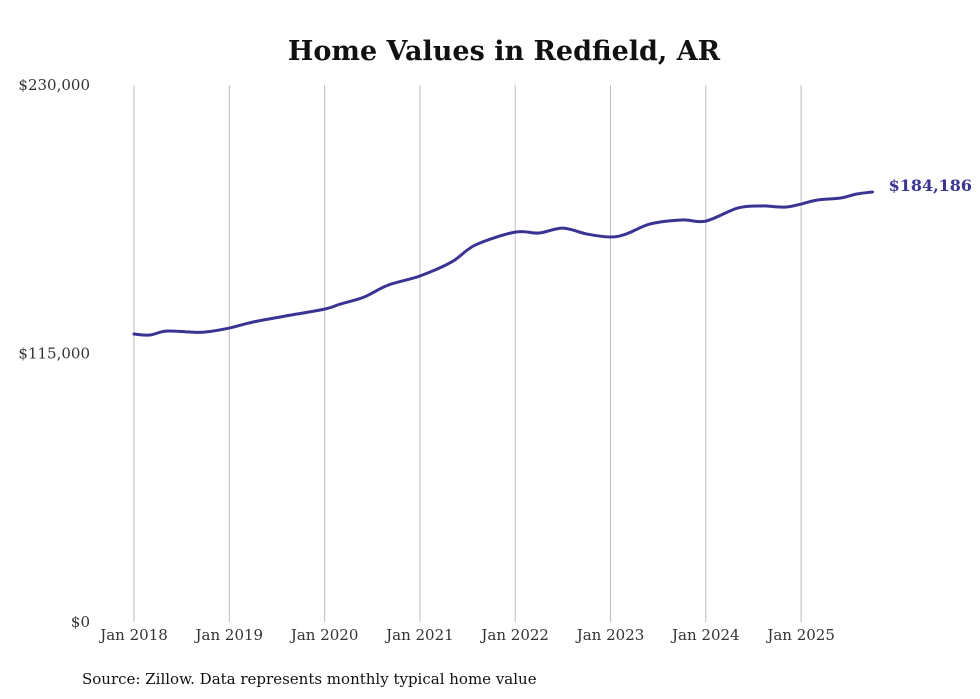 The image size is (980, 699). Describe the element at coordinates (800, 635) in the screenshot. I see `x-tick-label: Jan 2025` at that location.